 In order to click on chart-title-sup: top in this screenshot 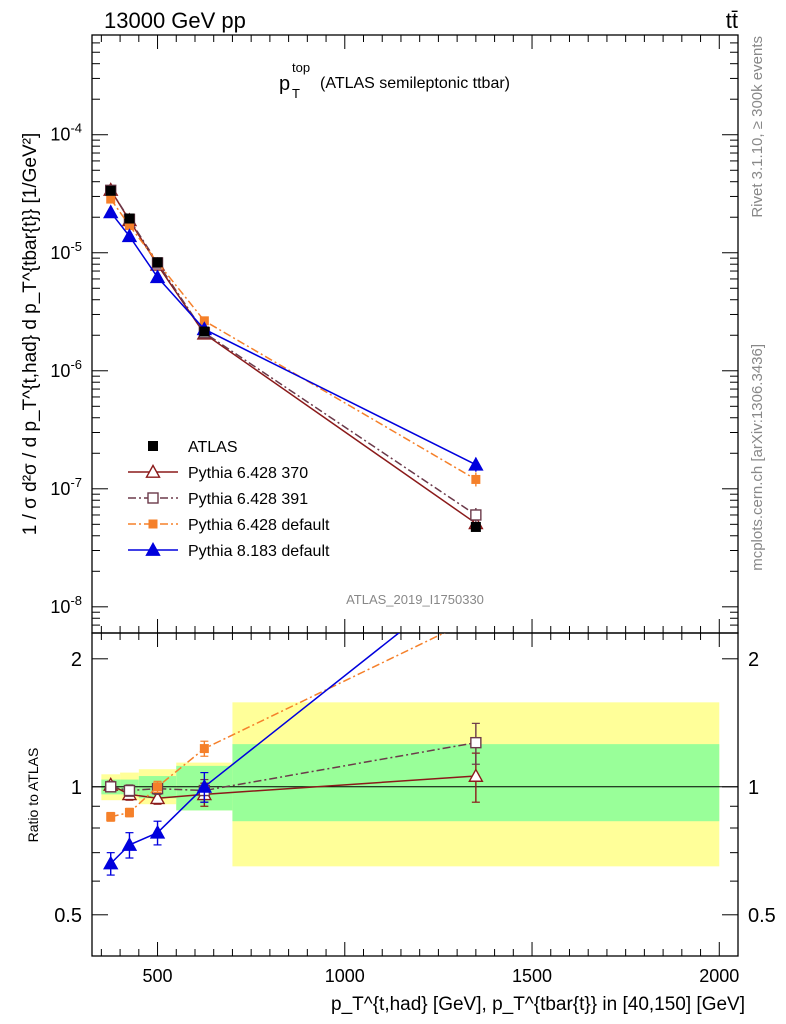, I will do `click(301, 67)`.